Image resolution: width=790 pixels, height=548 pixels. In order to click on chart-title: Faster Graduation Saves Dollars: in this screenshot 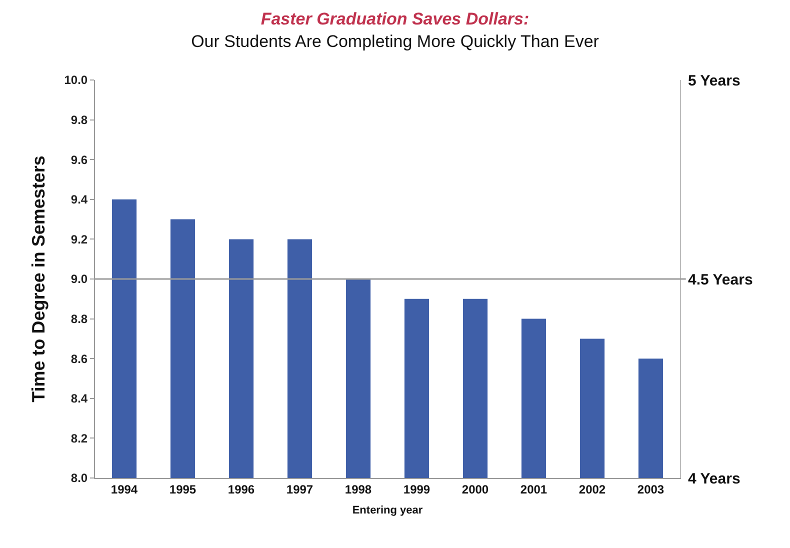, I will do `click(395, 19)`.